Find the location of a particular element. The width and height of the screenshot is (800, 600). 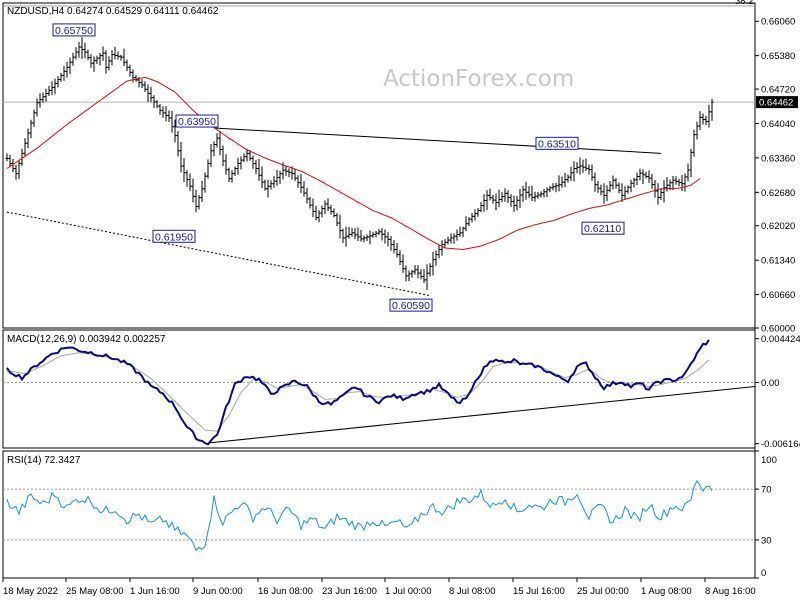

x-tick-label: 23 Jun 16:00 is located at coordinates (349, 591).